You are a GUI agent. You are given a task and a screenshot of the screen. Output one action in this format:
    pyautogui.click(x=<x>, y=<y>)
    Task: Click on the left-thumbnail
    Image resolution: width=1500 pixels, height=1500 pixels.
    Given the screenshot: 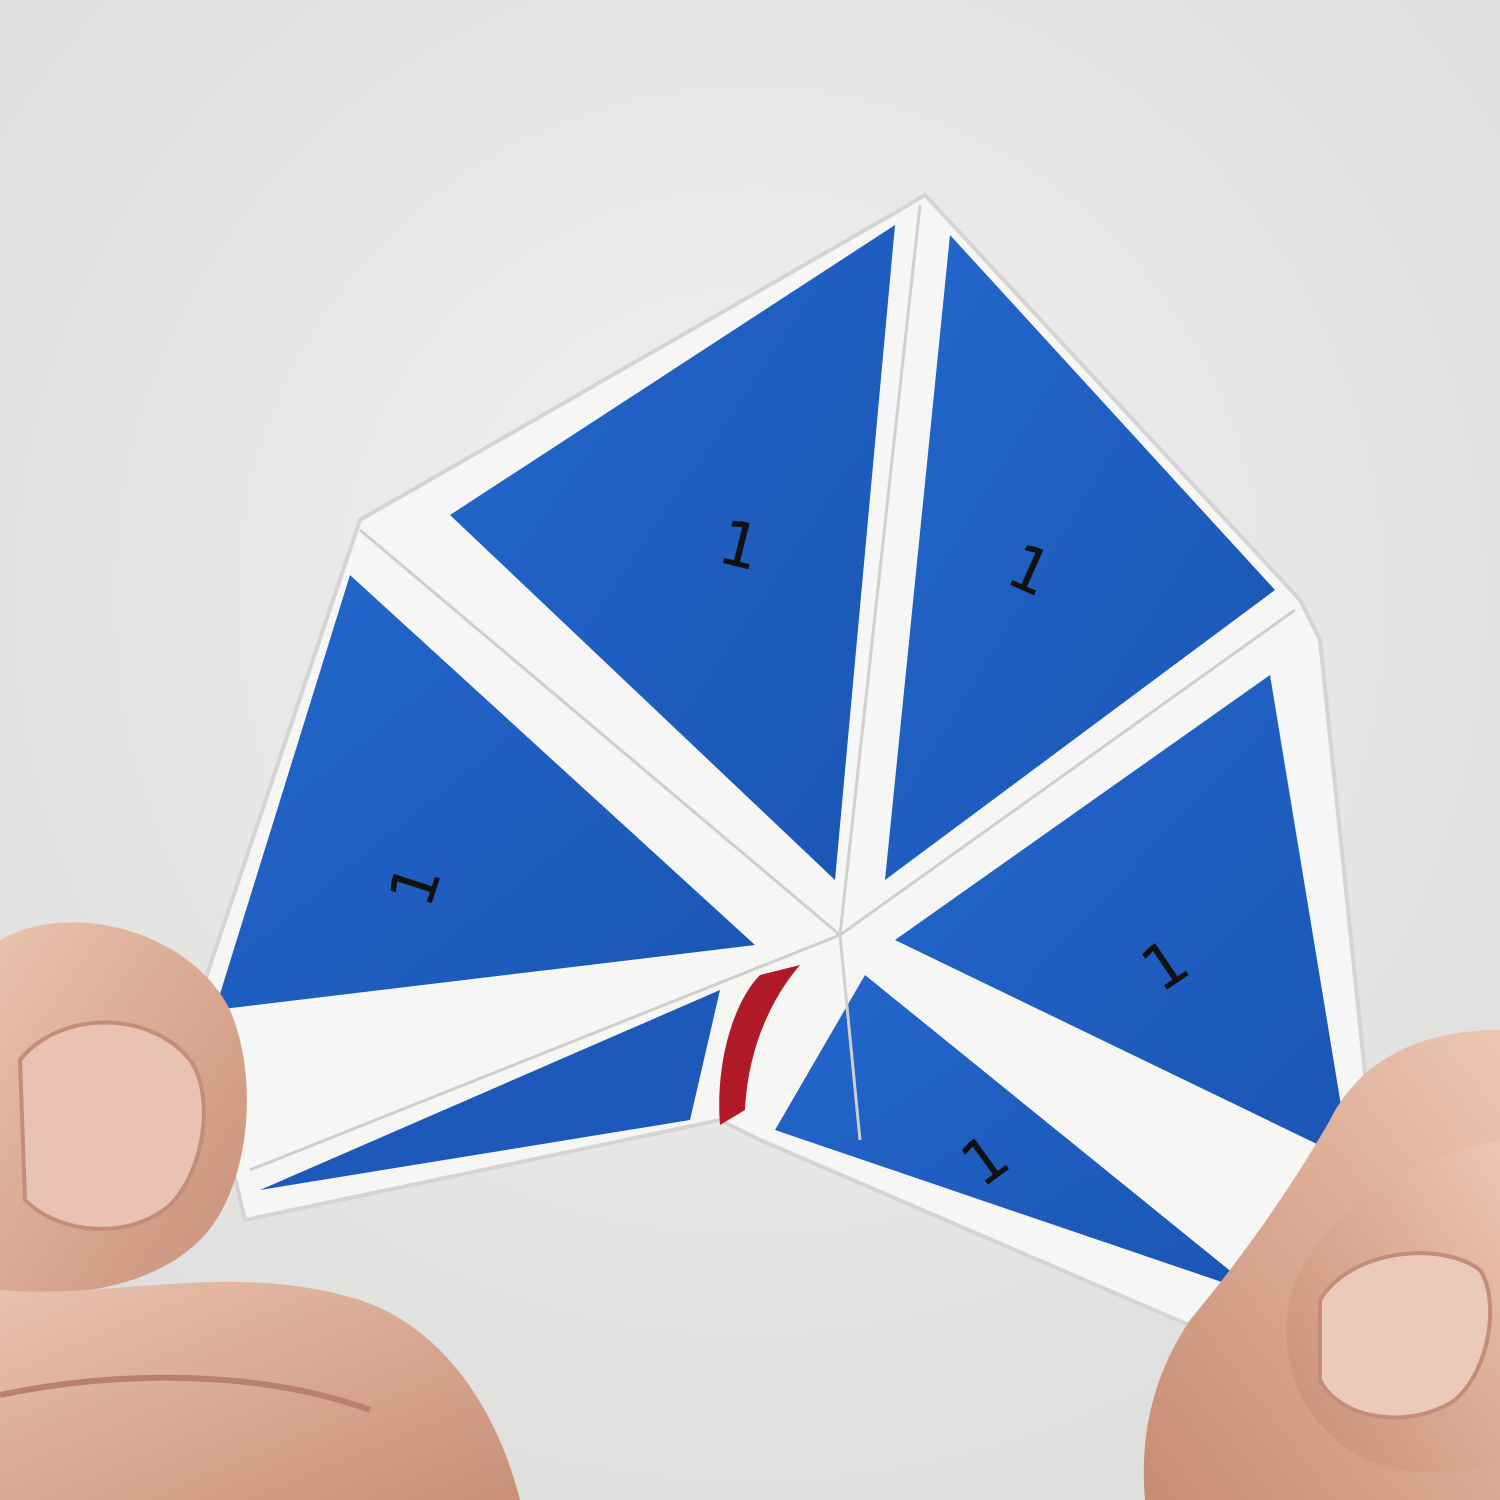 What is the action you would take?
    pyautogui.click(x=111, y=1125)
    